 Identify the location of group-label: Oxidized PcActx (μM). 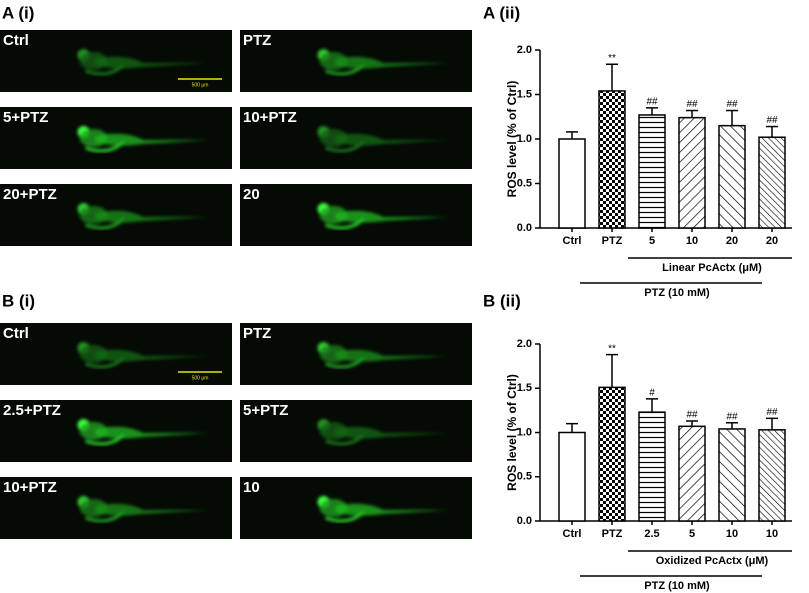
(712, 561).